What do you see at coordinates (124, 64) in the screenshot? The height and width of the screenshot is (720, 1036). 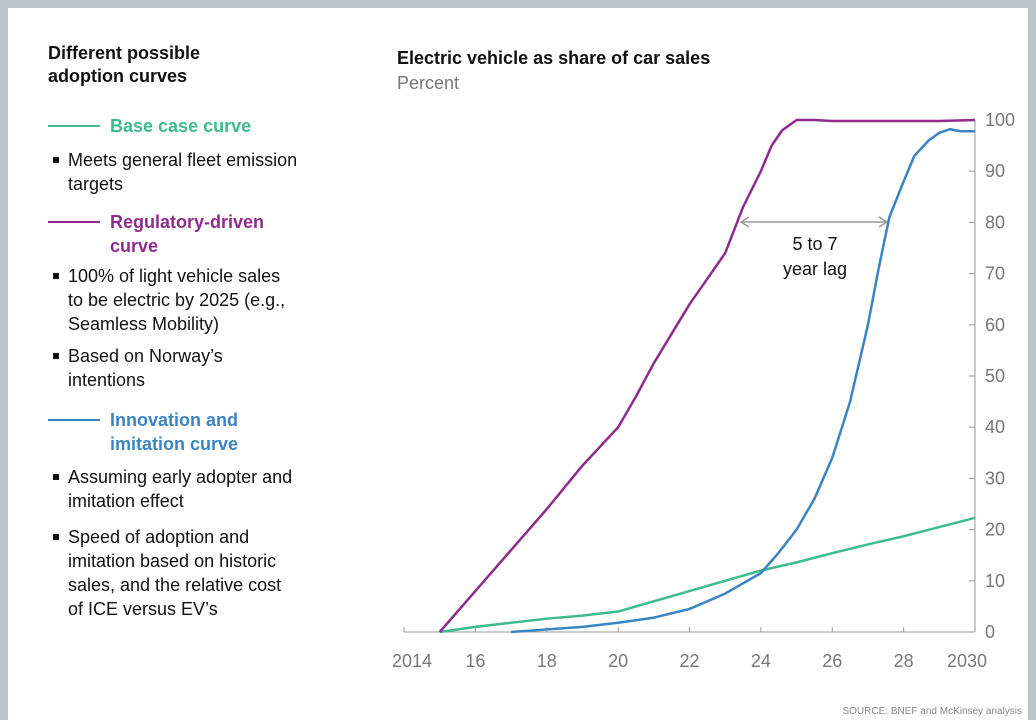 I see `legend-title: Different possible adoption curves` at bounding box center [124, 64].